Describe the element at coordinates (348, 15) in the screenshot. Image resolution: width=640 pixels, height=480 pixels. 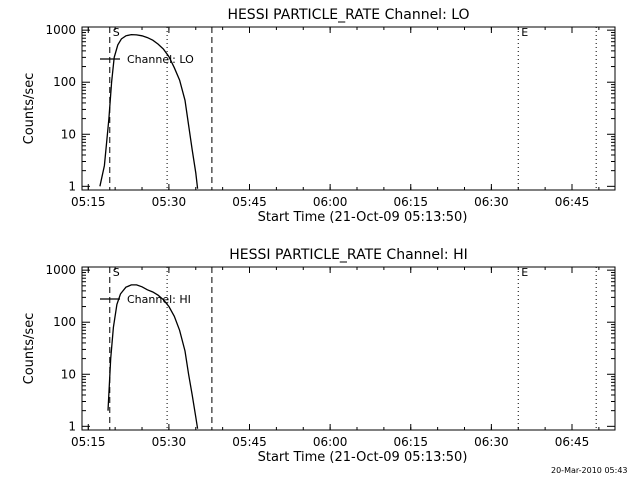
I see `chart-title: HESSI PARTICLE_RATE Channel: LO` at that location.